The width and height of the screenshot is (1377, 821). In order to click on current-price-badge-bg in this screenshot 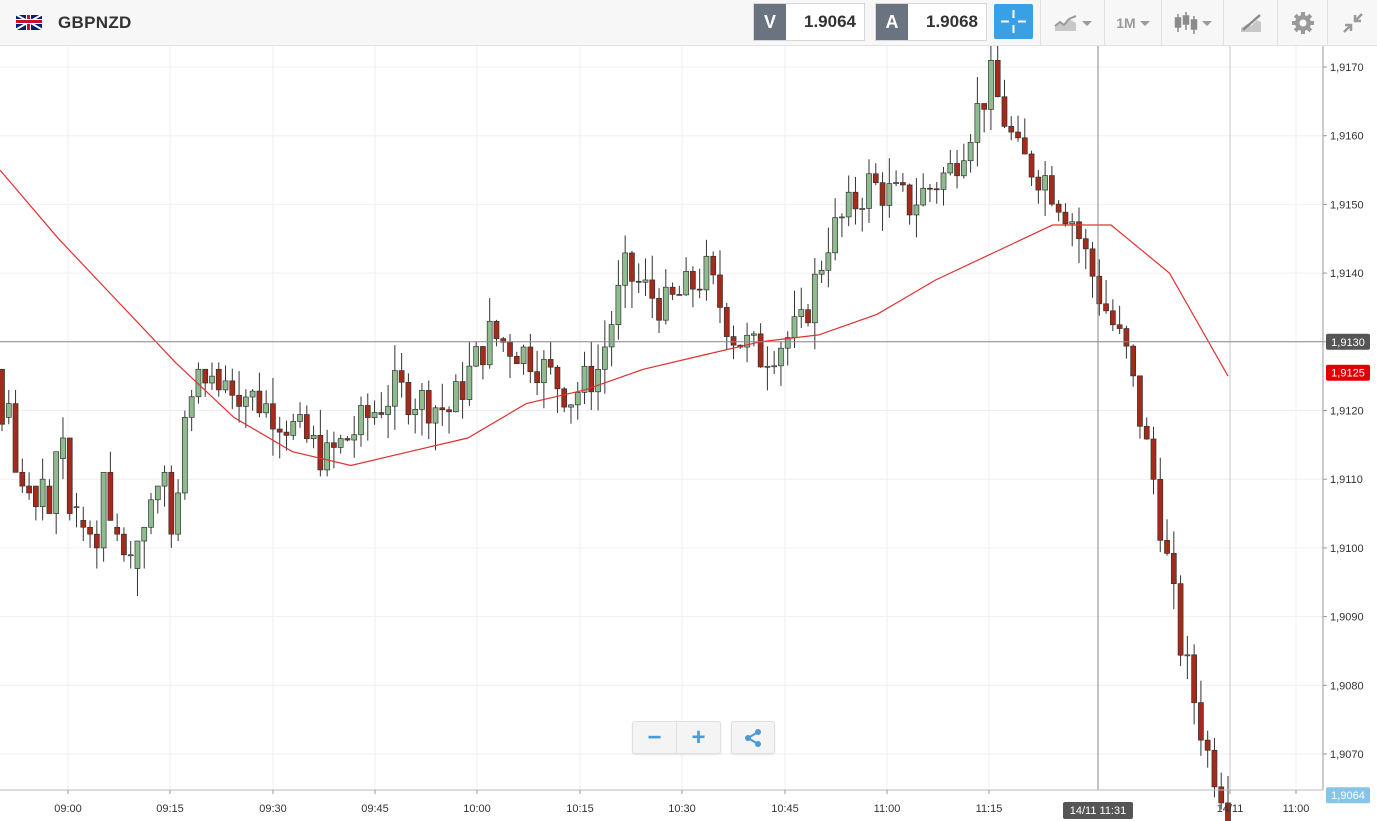, I will do `click(1348, 372)`.